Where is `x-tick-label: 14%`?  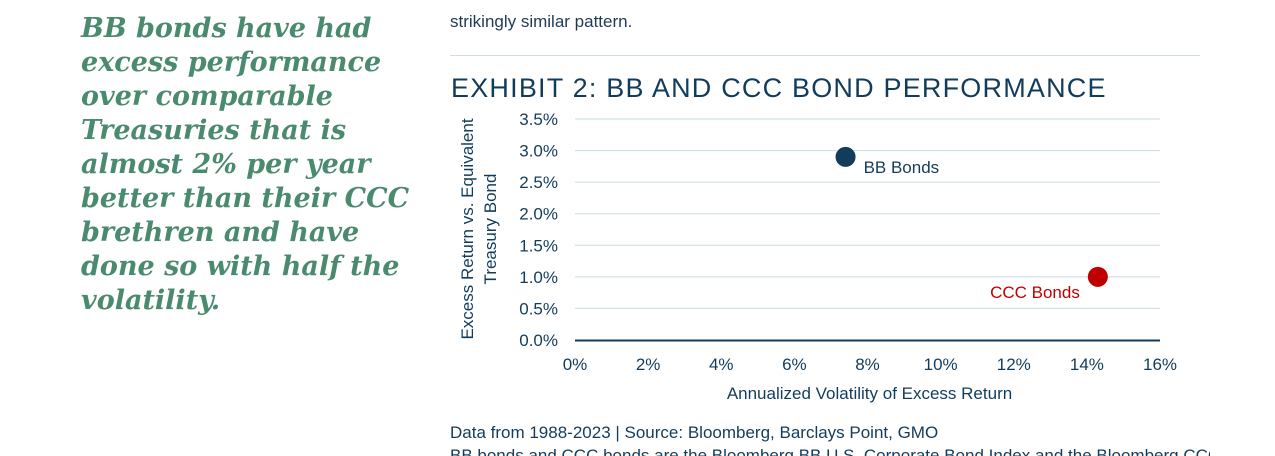 x-tick-label: 14% is located at coordinates (1087, 364).